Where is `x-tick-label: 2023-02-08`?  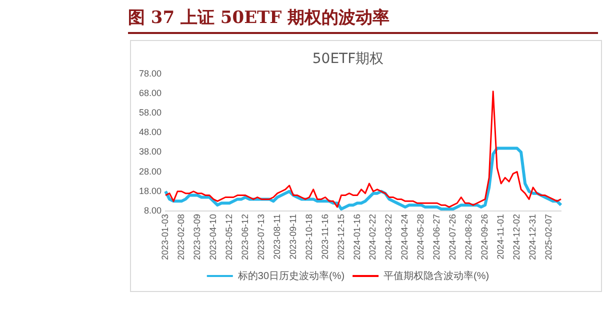
x-tick-label: 2023-02-08 is located at coordinates (181, 237).